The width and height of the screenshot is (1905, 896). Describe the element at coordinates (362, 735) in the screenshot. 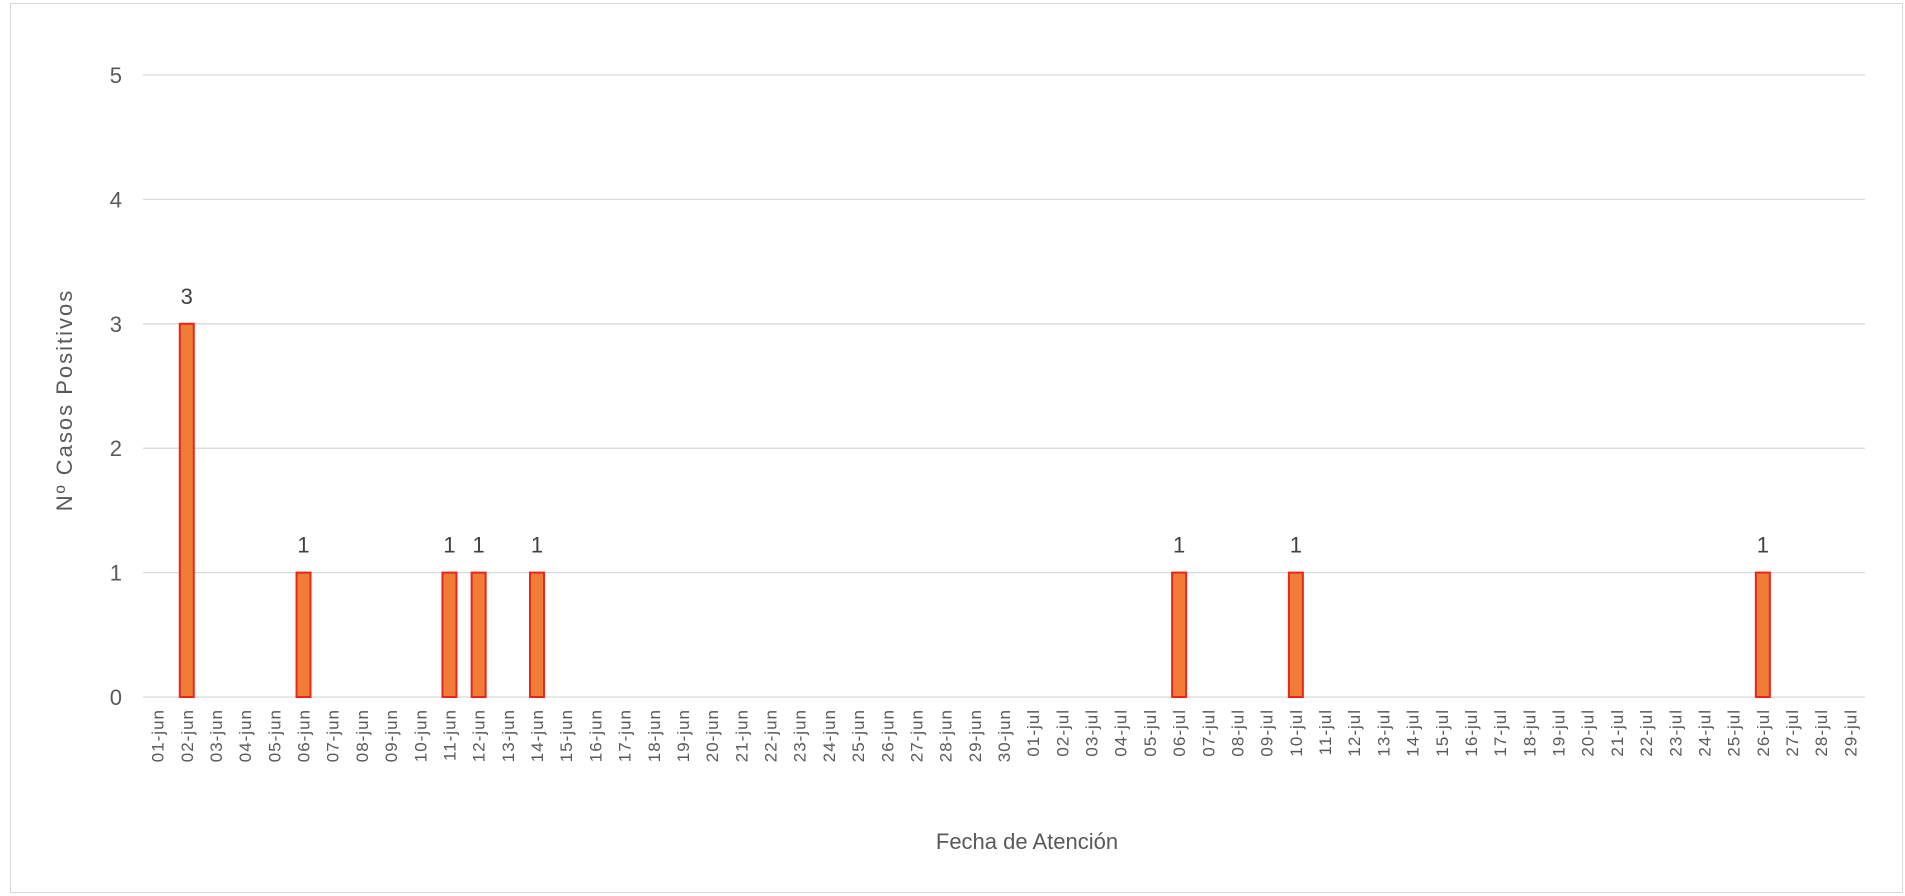

I see `x-tick-label: 08-jun` at that location.